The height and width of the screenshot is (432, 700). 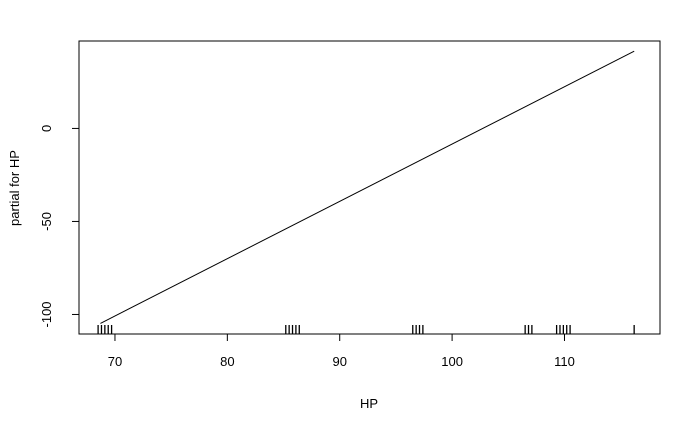 What do you see at coordinates (366, 329) in the screenshot?
I see `rug-marks` at bounding box center [366, 329].